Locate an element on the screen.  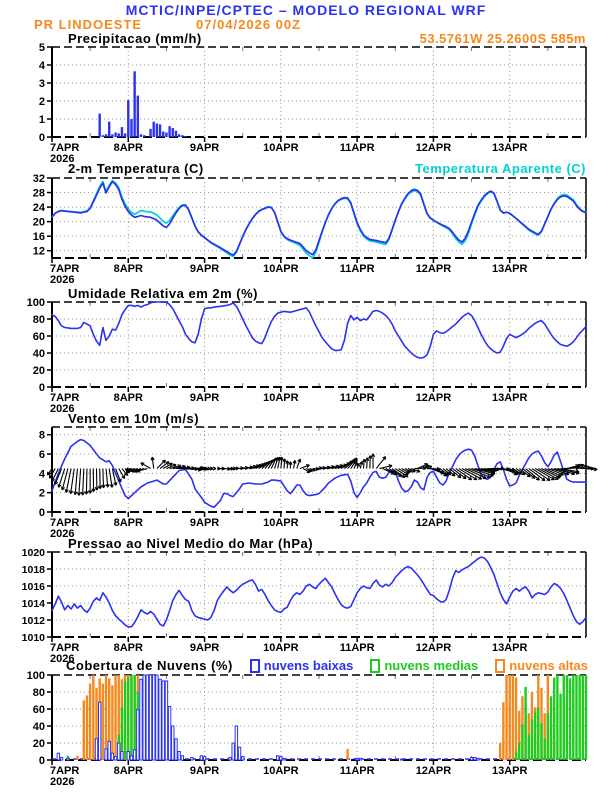
panel-pressao-xlabel: 11APR is located at coordinates (357, 648).